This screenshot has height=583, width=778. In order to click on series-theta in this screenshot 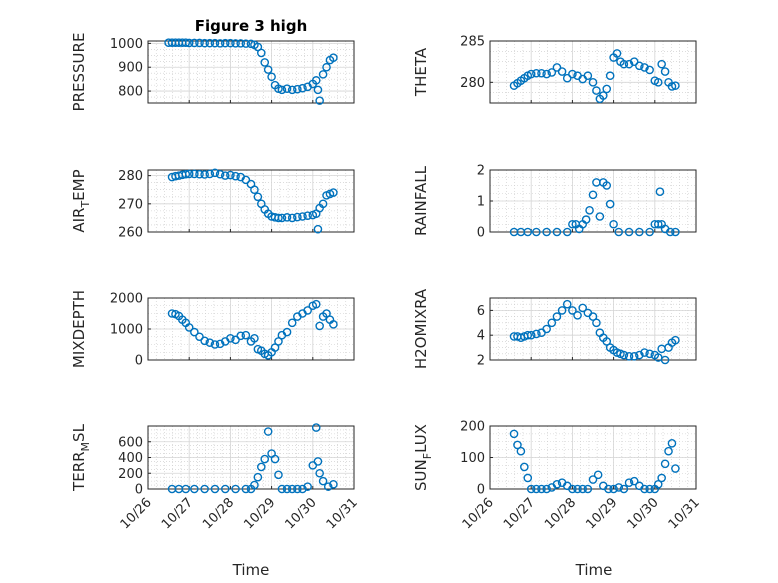, I will do `click(594, 76)`.